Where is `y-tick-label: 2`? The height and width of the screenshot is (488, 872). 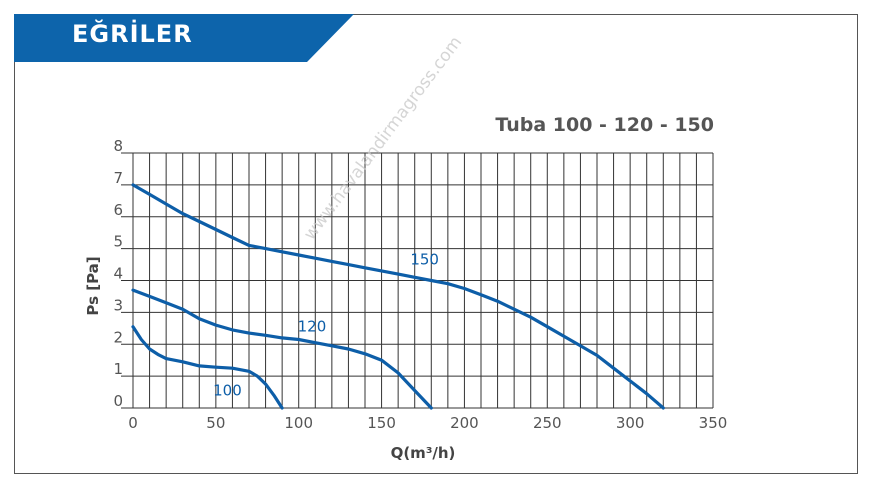
y-tick-label: 2 is located at coordinates (118, 337).